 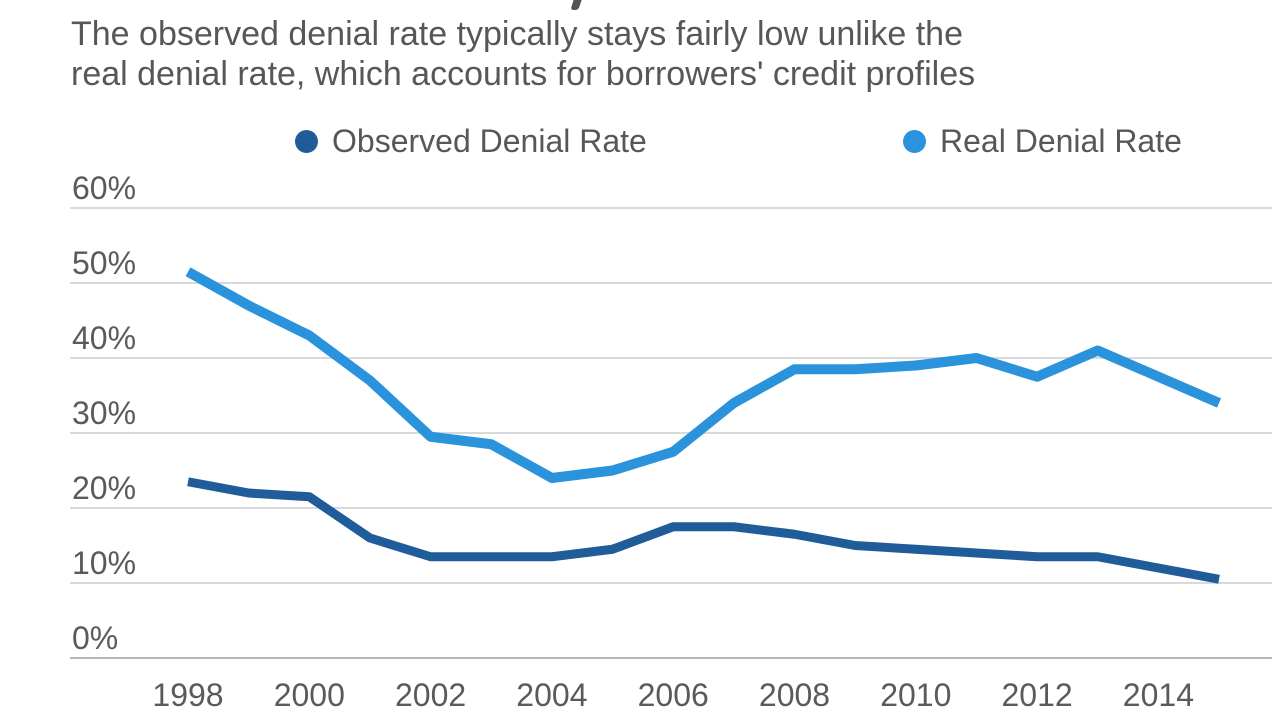 I want to click on y-tick-label: 30%, so click(x=104, y=413).